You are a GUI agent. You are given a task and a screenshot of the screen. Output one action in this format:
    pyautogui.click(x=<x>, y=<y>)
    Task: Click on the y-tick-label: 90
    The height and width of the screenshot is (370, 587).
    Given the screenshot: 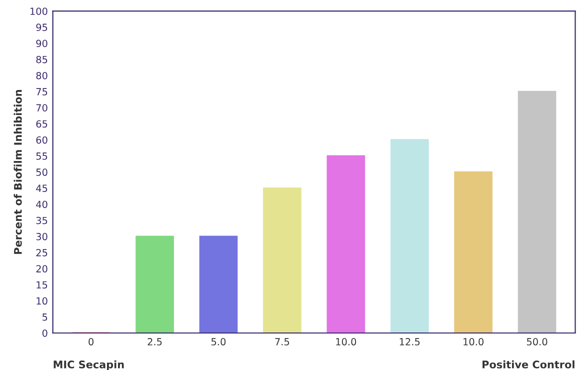 What is the action you would take?
    pyautogui.click(x=42, y=44)
    